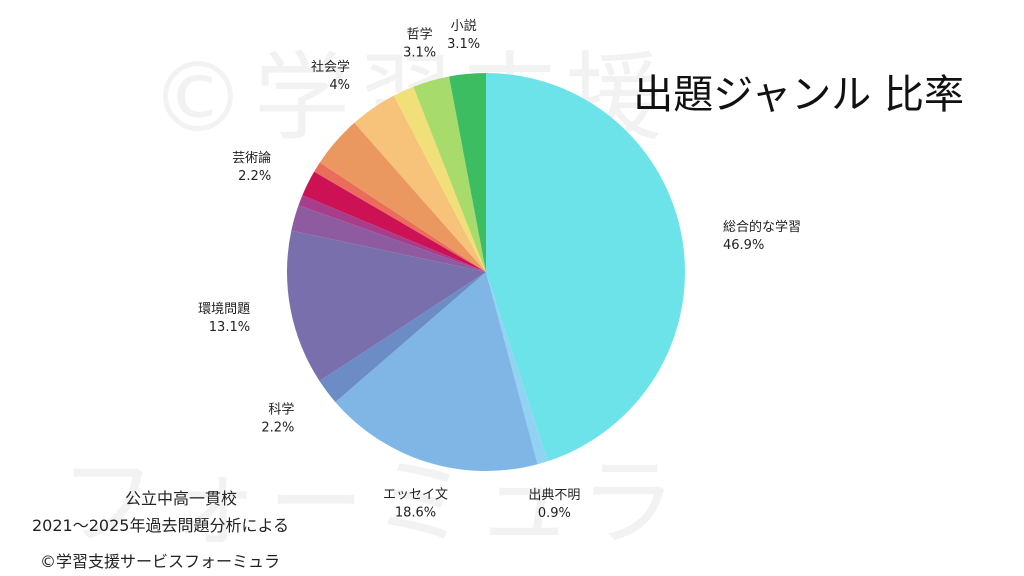  I want to click on footer-copyright: ©学習支援サービスフォーミュラ, so click(160, 561).